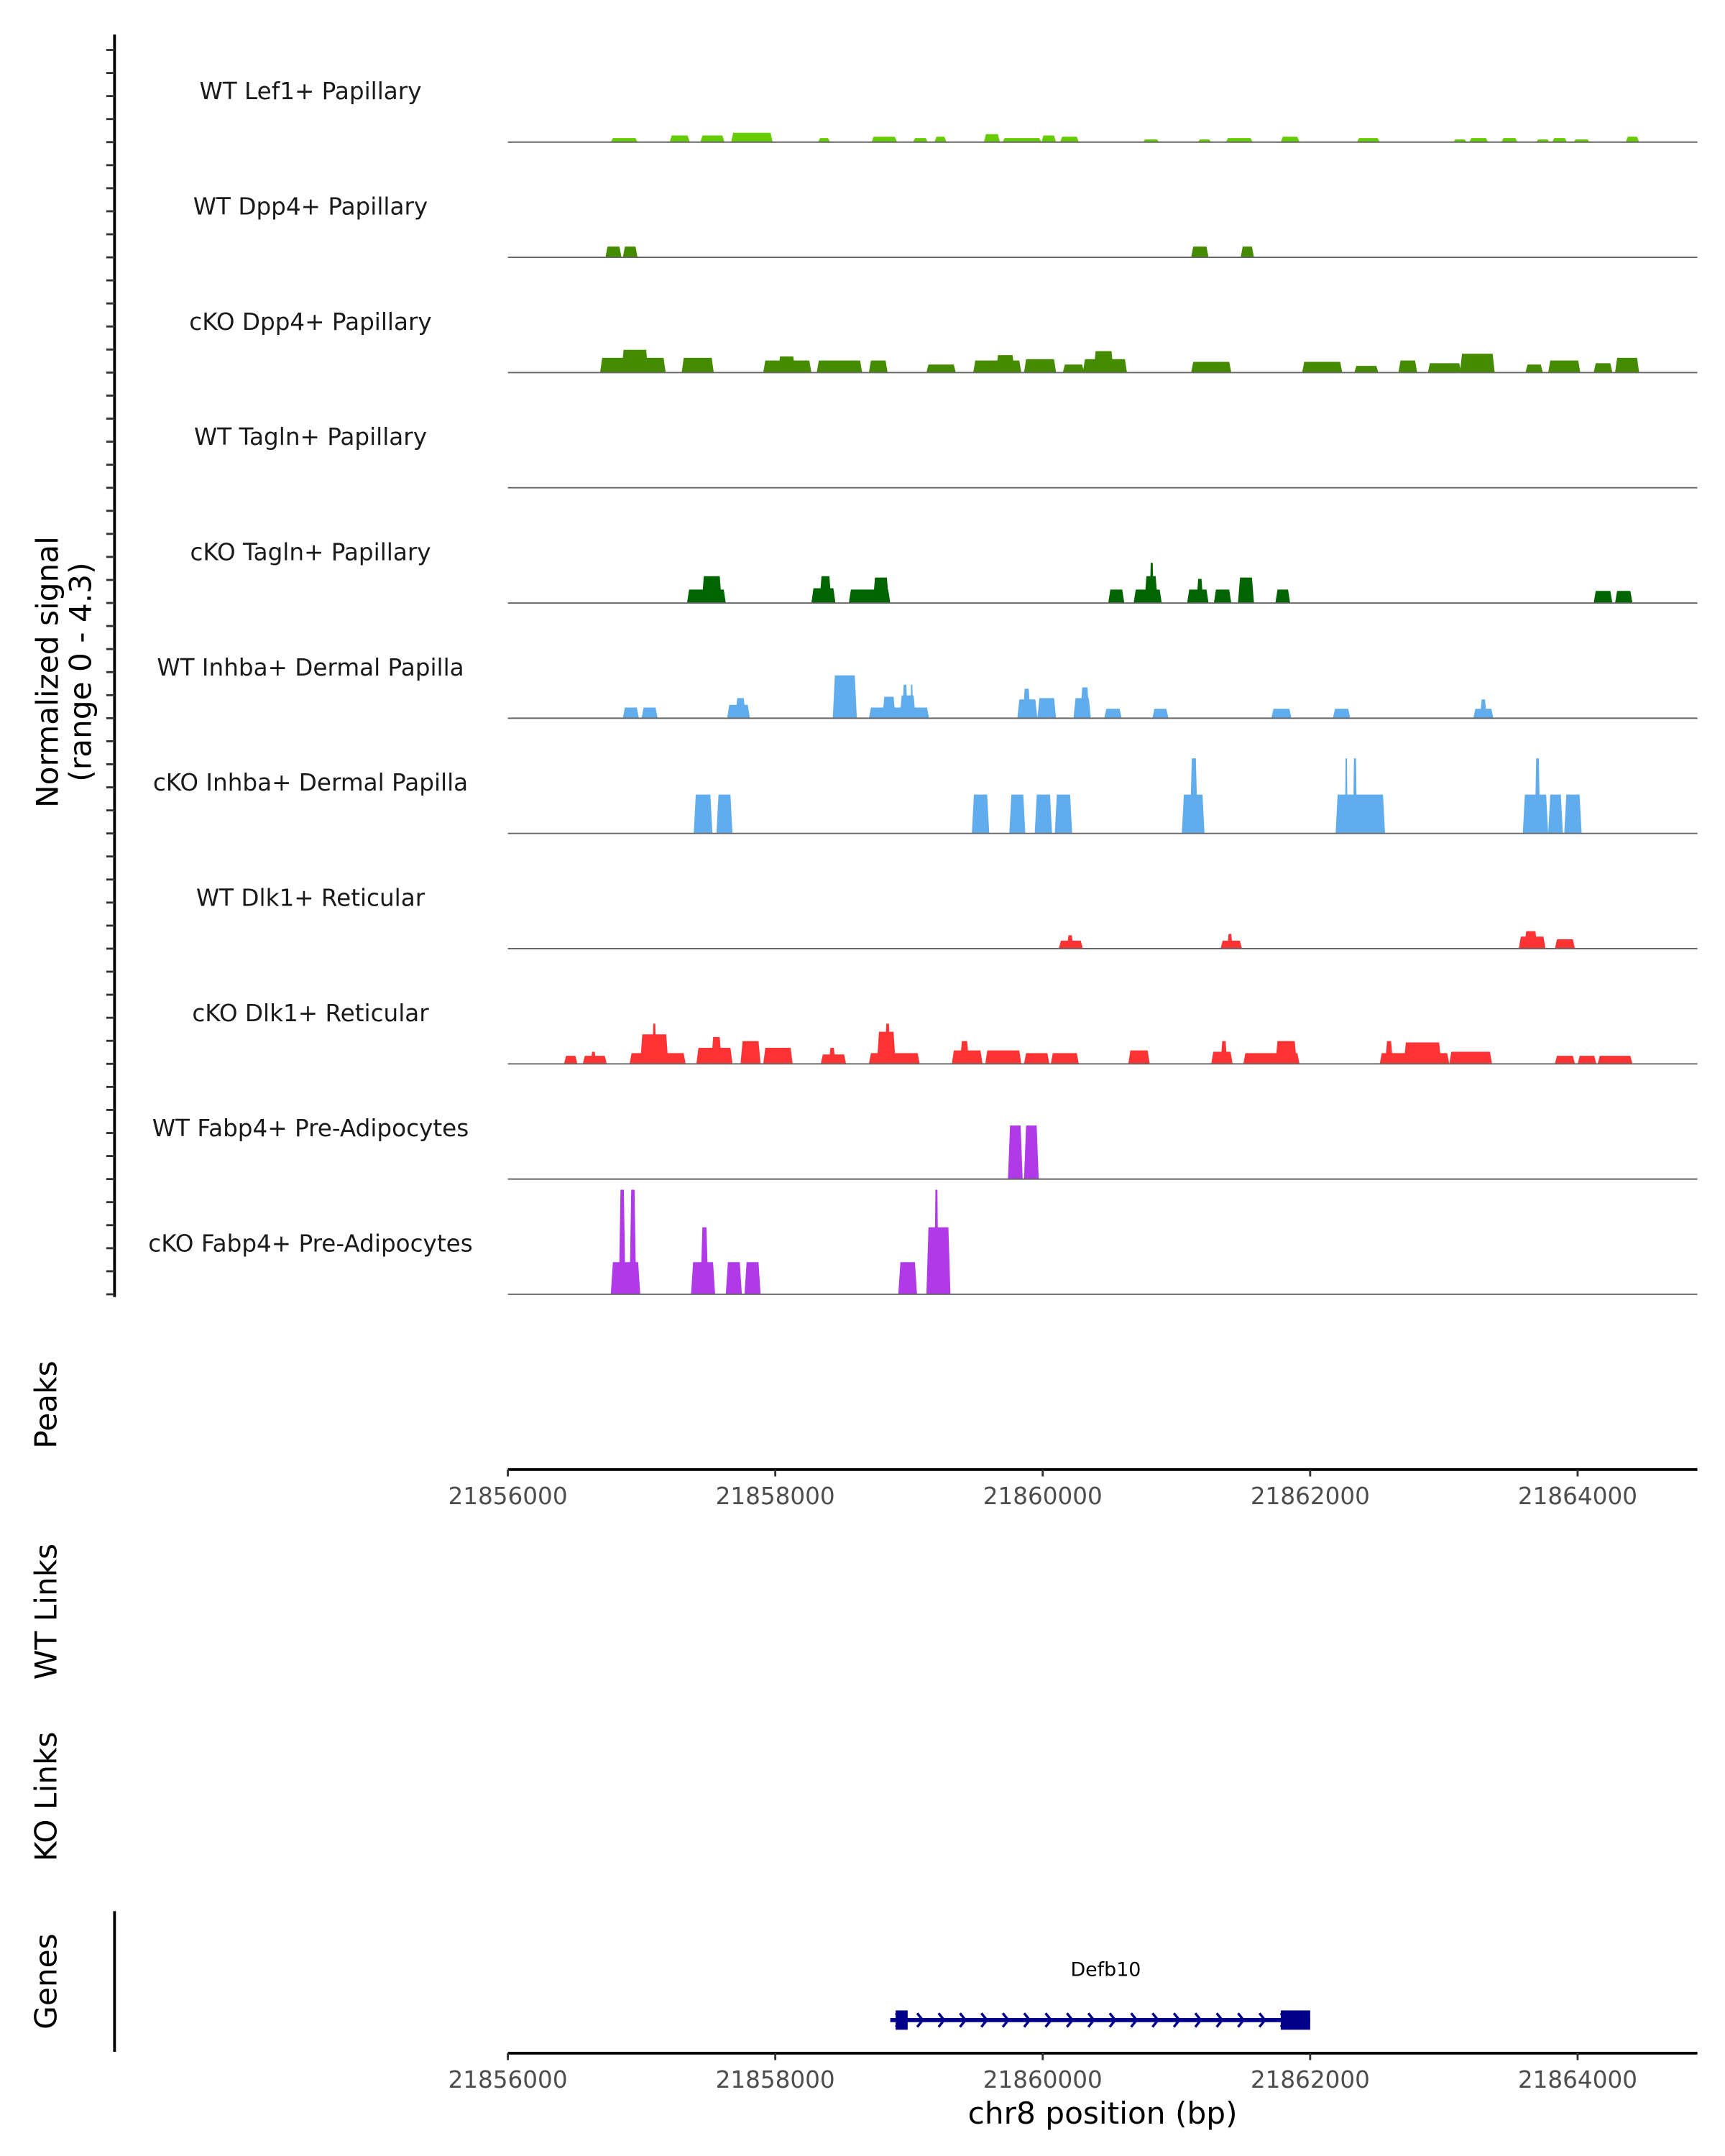  I want to click on track-6: cKO Inhba+ Dermal Papilla, so click(925, 796).